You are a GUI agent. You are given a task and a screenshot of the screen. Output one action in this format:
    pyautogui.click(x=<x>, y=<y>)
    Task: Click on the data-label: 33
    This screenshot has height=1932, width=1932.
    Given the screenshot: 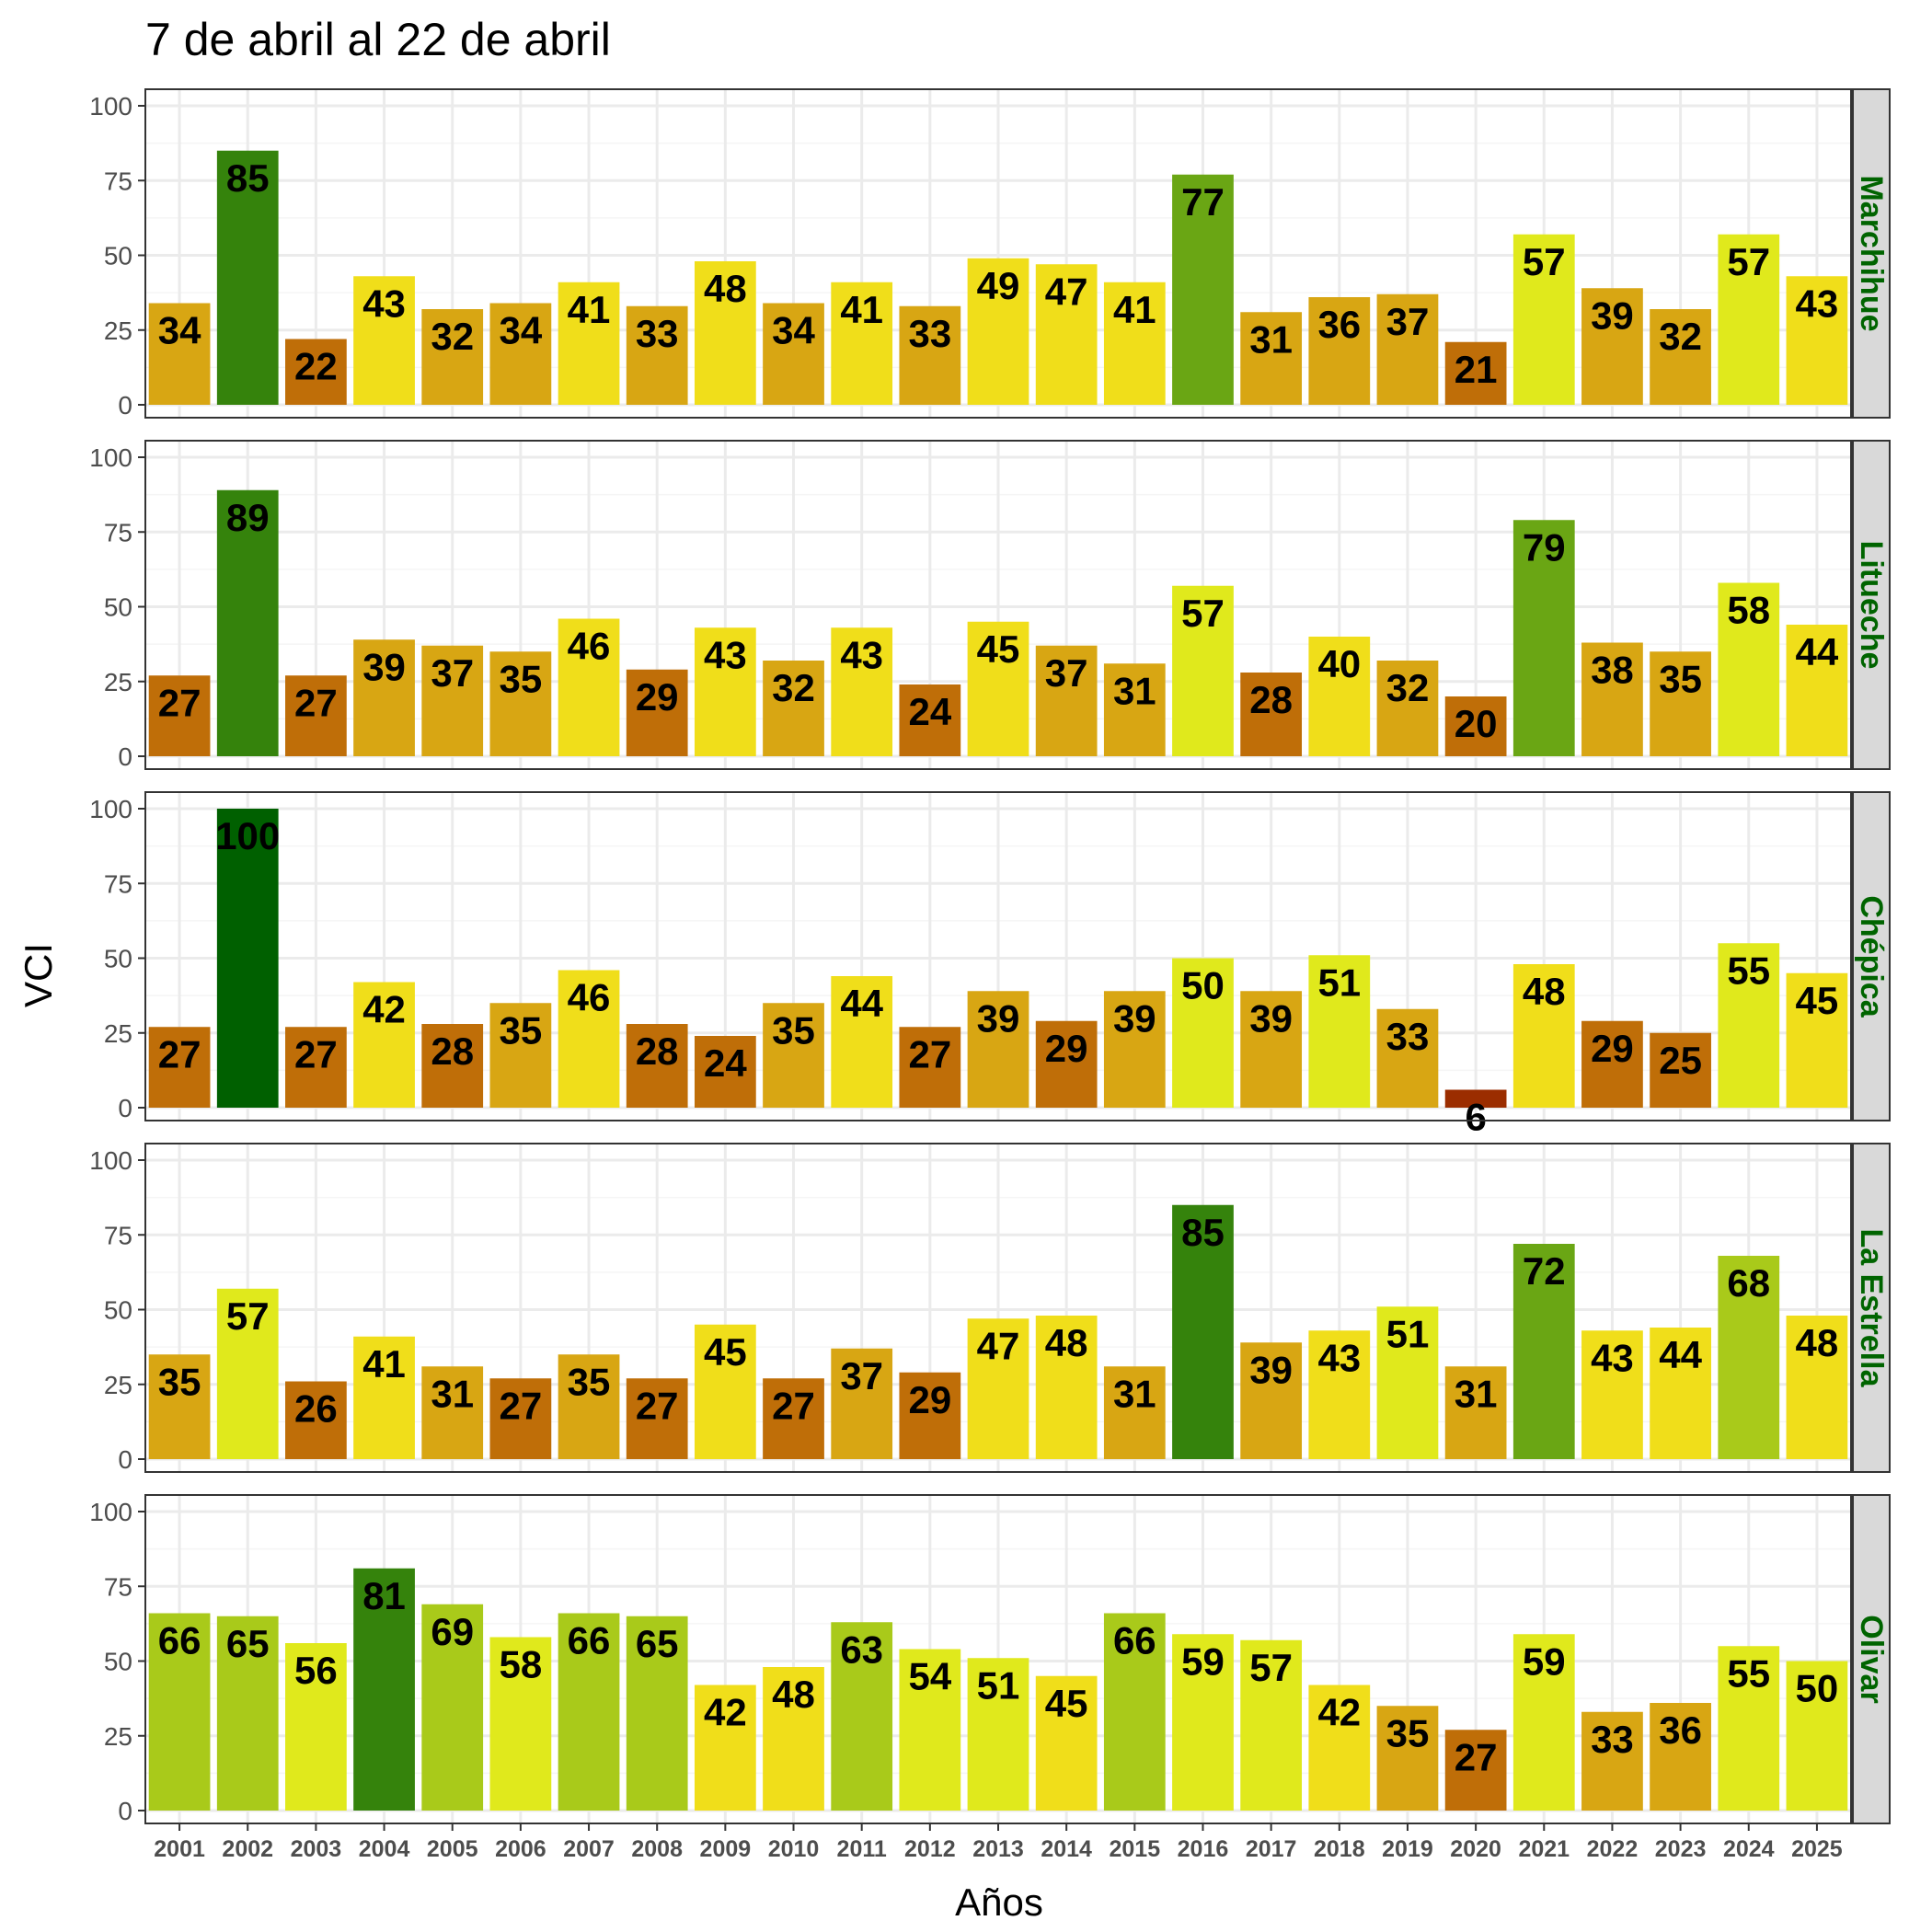 What is the action you would take?
    pyautogui.click(x=1408, y=1036)
    